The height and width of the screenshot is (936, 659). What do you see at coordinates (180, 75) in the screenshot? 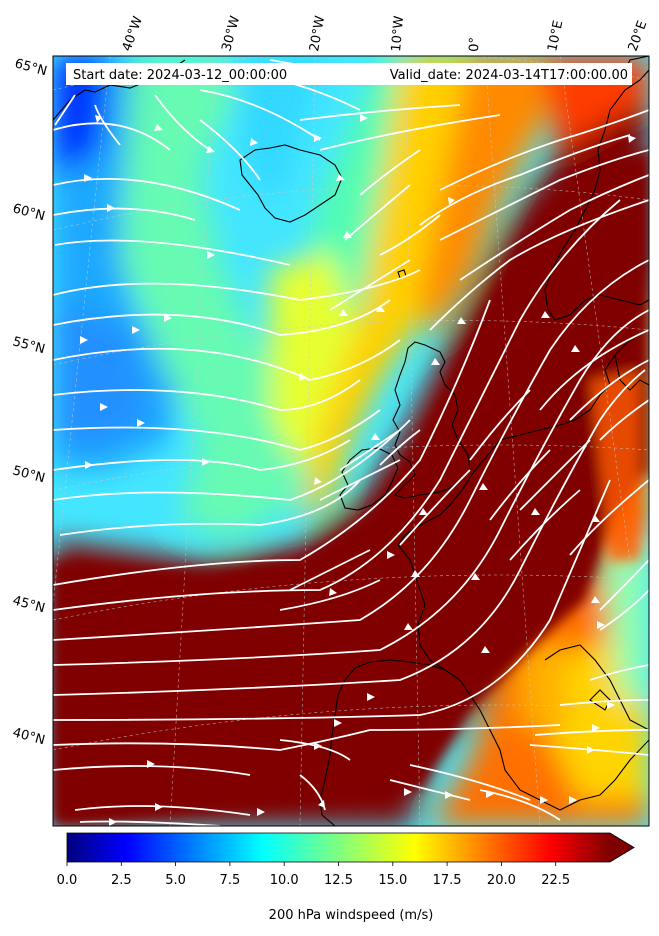
I see `start-date-label: Start date: 2024-03-12_00:00:00` at bounding box center [180, 75].